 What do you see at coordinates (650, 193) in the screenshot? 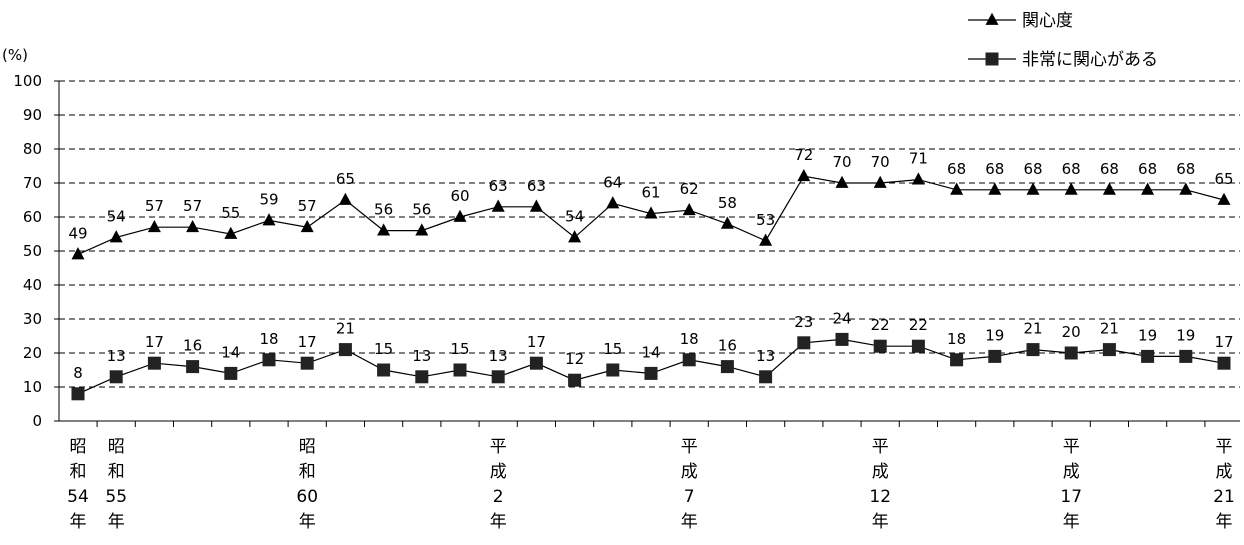
I see `data-label: 61` at bounding box center [650, 193].